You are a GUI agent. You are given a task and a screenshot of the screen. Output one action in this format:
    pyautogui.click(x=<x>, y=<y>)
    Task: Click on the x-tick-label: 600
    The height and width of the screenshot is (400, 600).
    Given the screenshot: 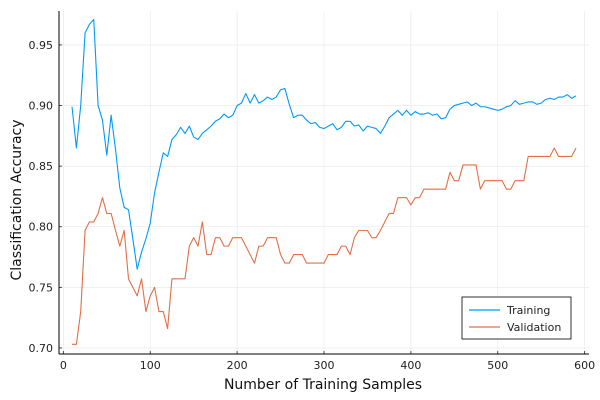 What is the action you would take?
    pyautogui.click(x=584, y=365)
    